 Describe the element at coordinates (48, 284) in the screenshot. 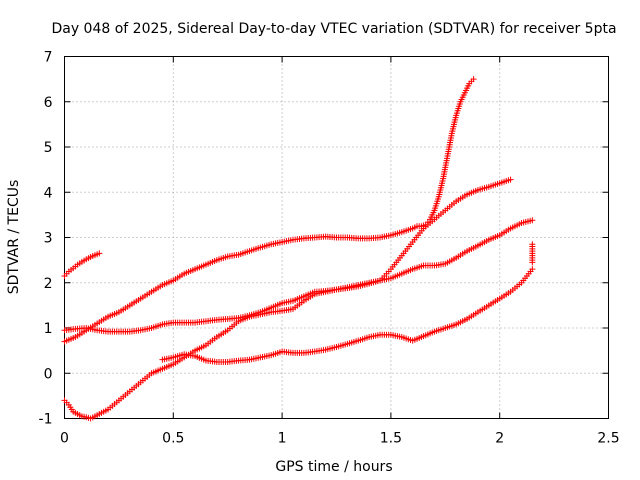

I see `y-tick-label: 2` at that location.